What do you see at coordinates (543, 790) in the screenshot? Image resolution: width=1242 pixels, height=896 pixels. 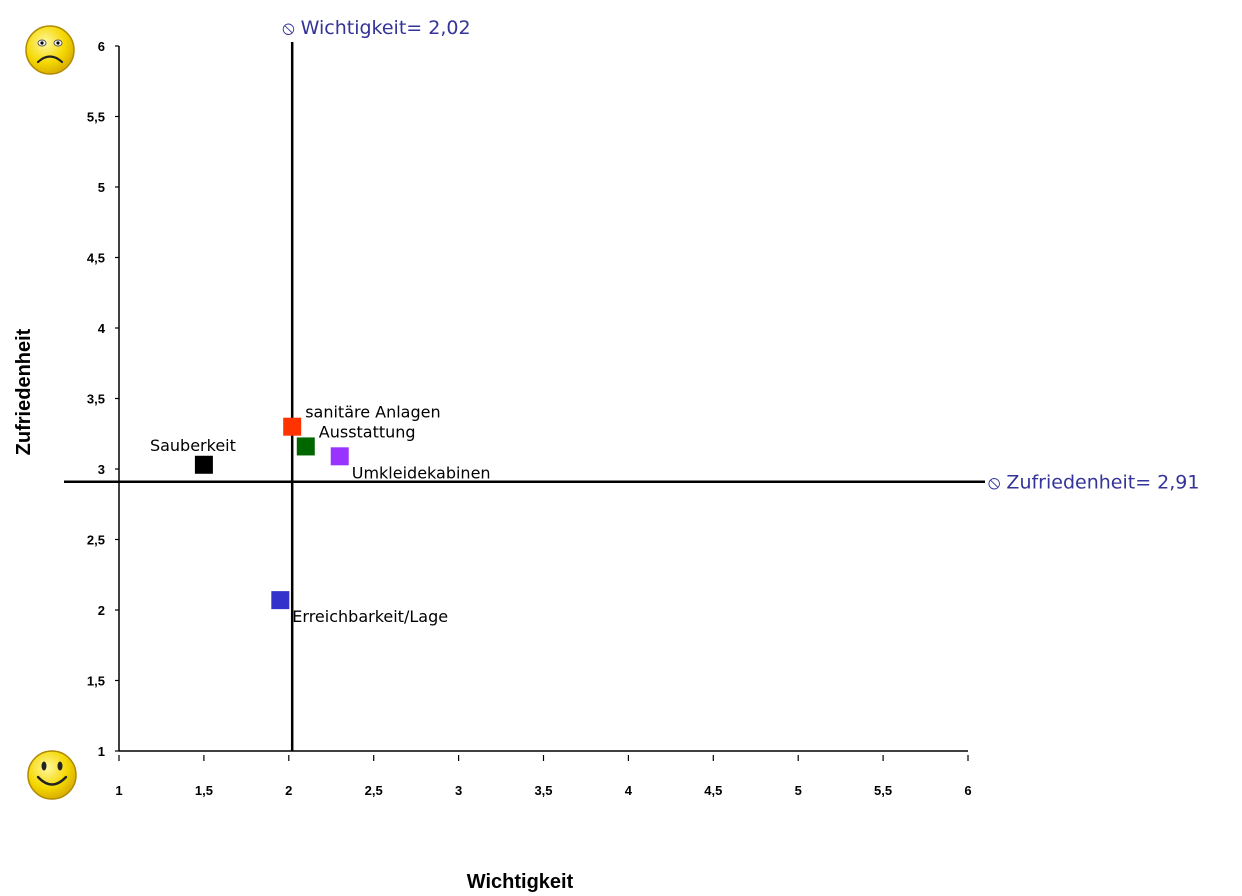 I see `x-tick-label: 3,5` at bounding box center [543, 790].